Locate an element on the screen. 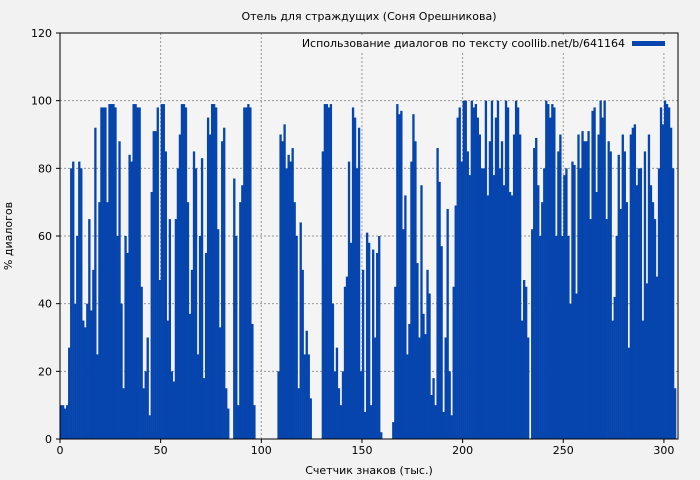 This screenshot has width=700, height=480. y-tick-label: 20 is located at coordinates (45, 371).